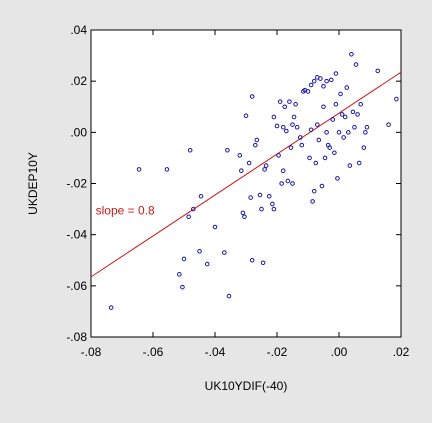 The height and width of the screenshot is (423, 432). I want to click on y-tick-label: .04, so click(78, 30).